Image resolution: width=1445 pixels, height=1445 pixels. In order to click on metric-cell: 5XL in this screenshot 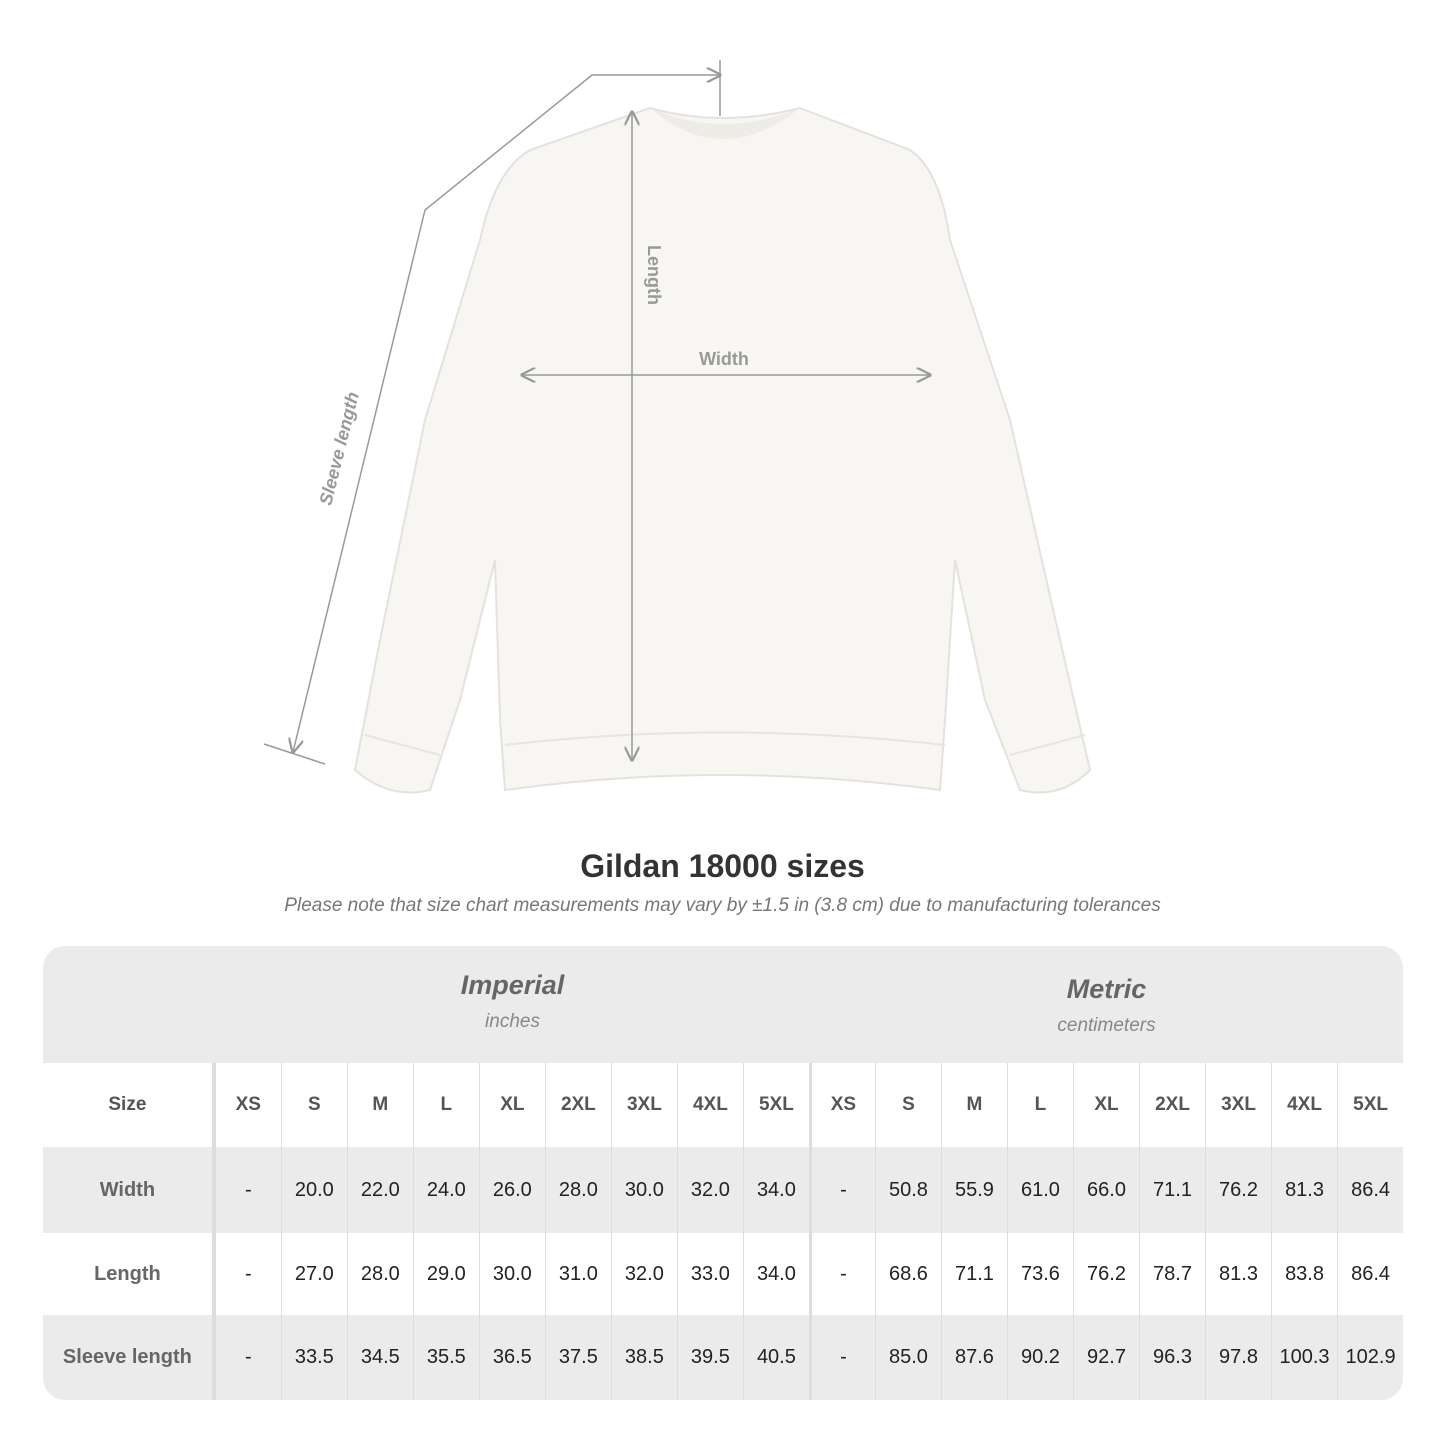, I will do `click(1370, 1105)`.